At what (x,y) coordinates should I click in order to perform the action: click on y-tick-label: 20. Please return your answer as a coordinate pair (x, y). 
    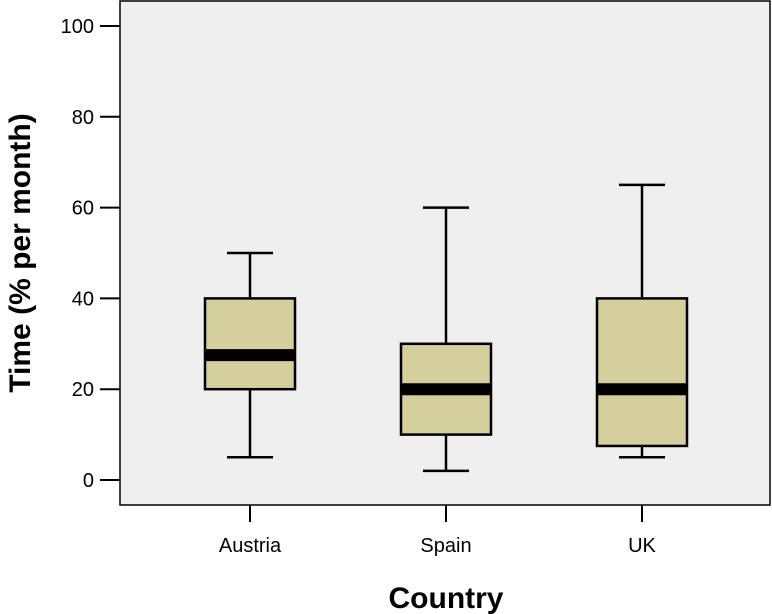
    Looking at the image, I should click on (83, 390).